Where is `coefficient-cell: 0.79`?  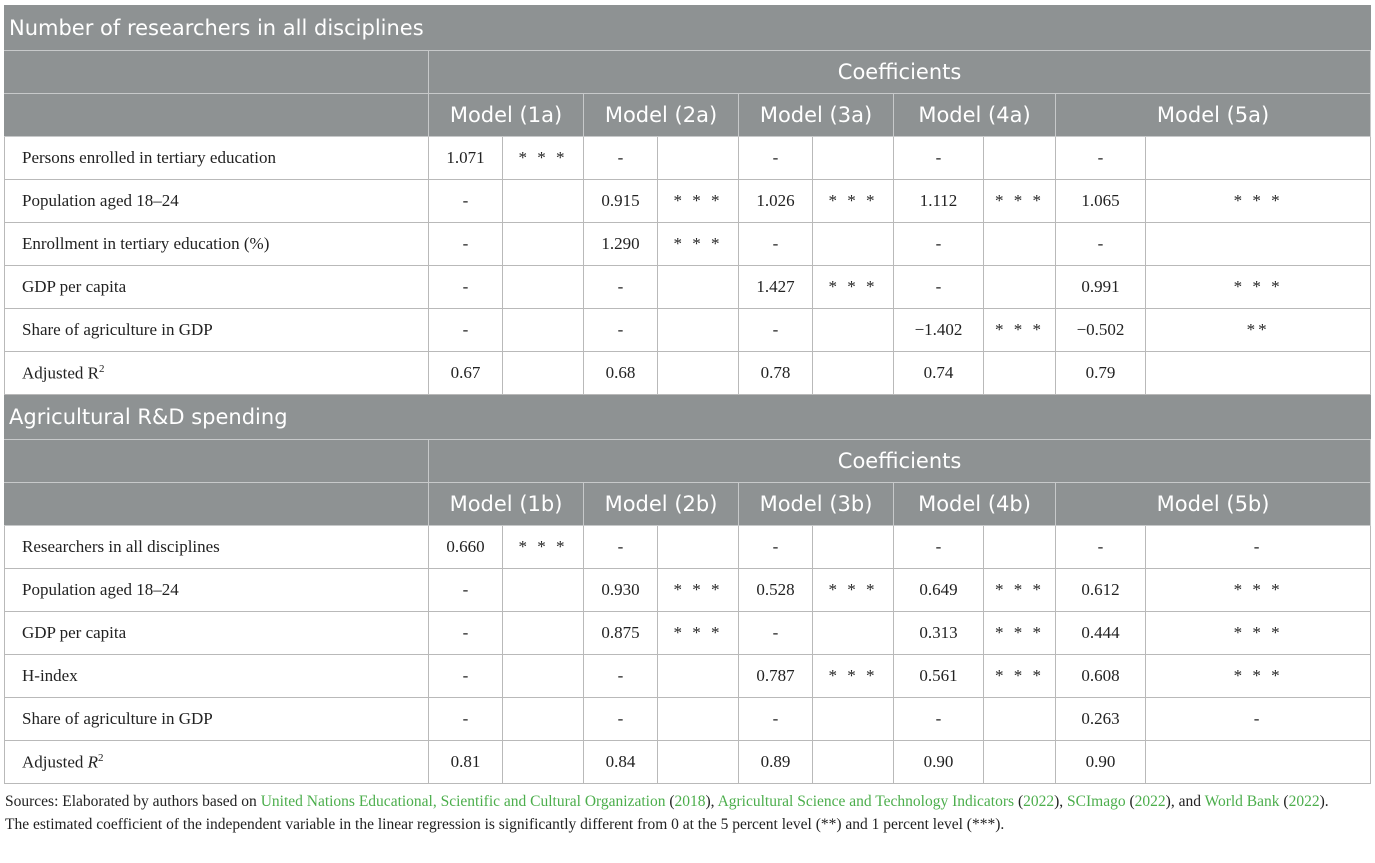 coefficient-cell: 0.79 is located at coordinates (1100, 373).